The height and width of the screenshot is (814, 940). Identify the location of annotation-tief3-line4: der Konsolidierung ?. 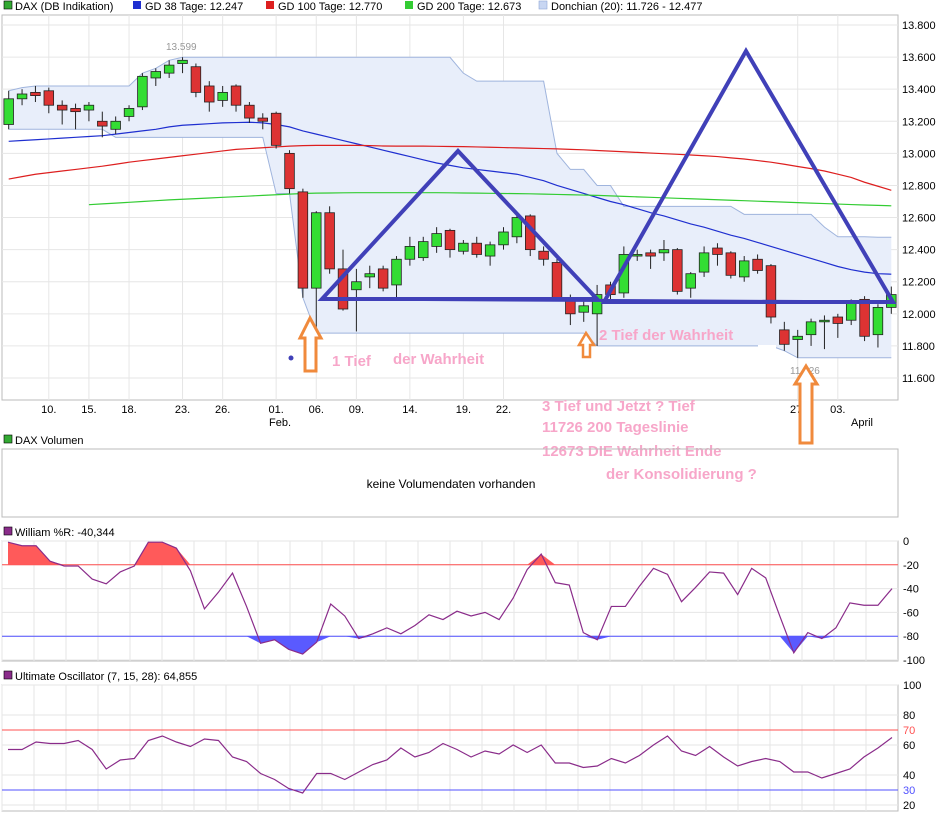
(681, 474).